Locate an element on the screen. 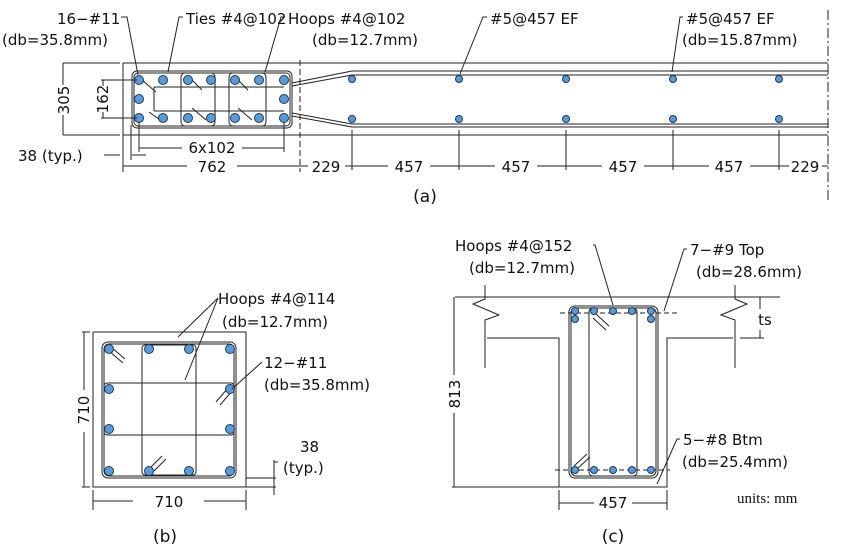 This screenshot has height=548, width=850. hoops-label: Hoops #4@102 is located at coordinates (346, 19).